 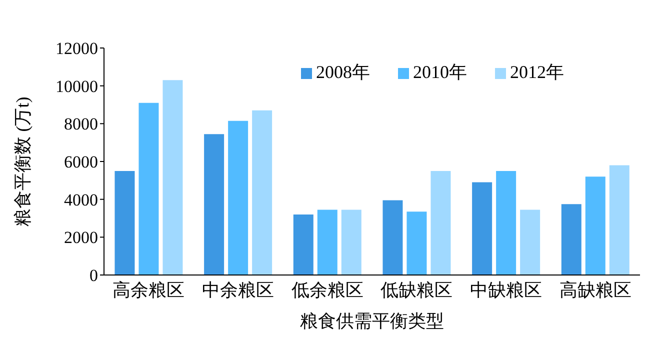 I want to click on y-axis-title: 粮食平衡数 (万t), so click(x=22, y=161).